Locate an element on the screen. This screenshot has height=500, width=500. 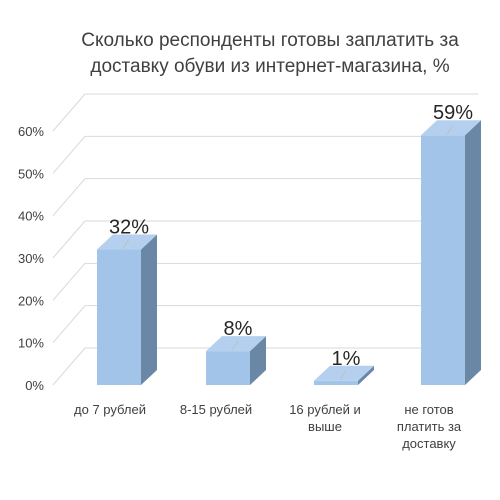
y-tick-label: 20% is located at coordinates (31, 300).